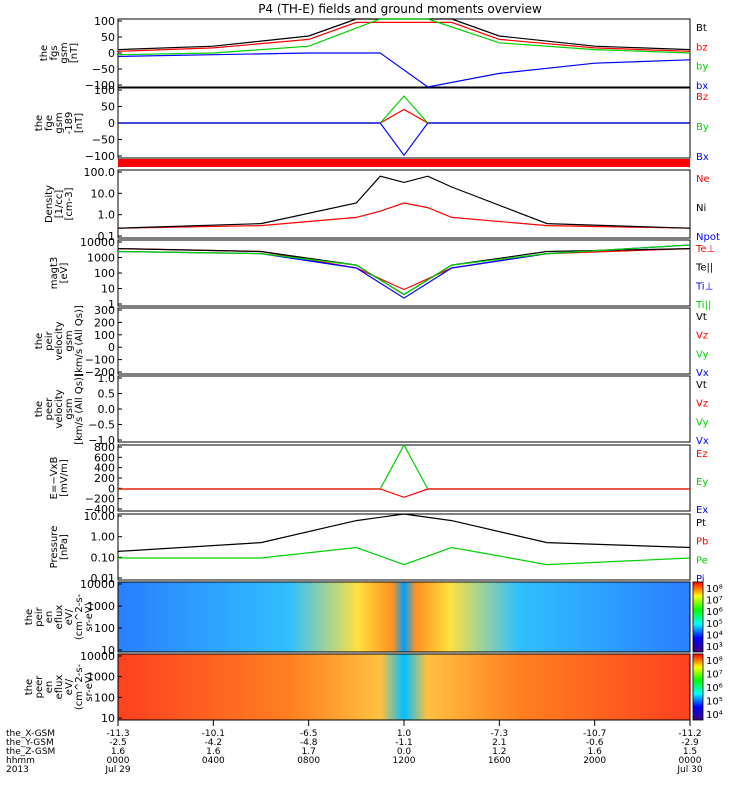 The height and width of the screenshot is (800, 750). What do you see at coordinates (702, 441) in the screenshot?
I see `legend-entry: Vx` at bounding box center [702, 441].